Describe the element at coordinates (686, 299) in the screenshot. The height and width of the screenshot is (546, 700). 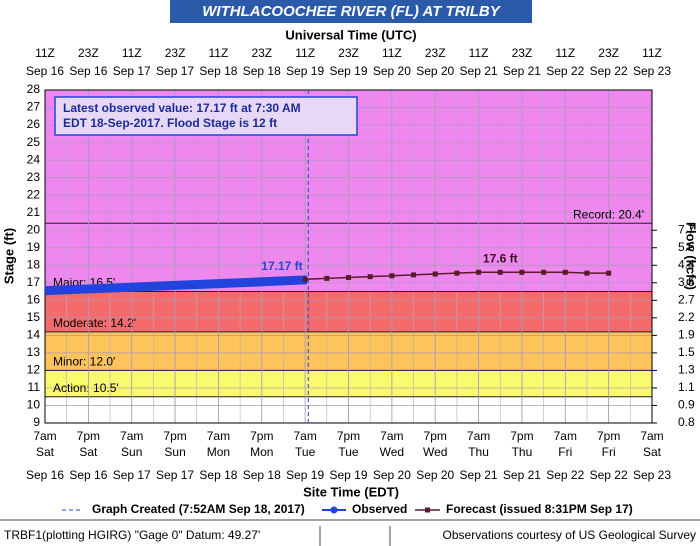
I see `y2-tick-label: 2.7` at that location.